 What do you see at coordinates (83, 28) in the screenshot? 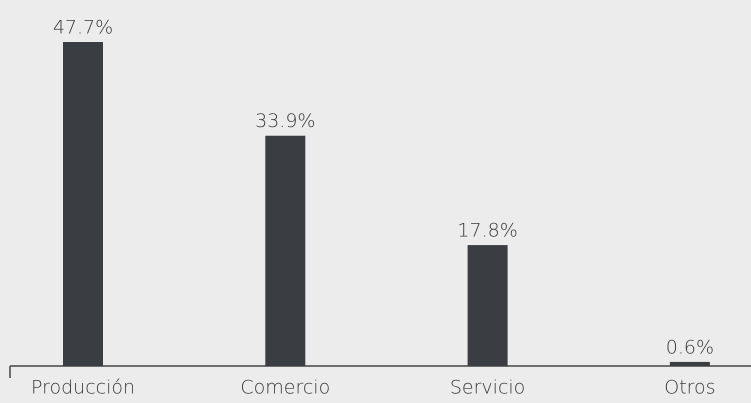
I see `value-label: 47.7%` at bounding box center [83, 28].